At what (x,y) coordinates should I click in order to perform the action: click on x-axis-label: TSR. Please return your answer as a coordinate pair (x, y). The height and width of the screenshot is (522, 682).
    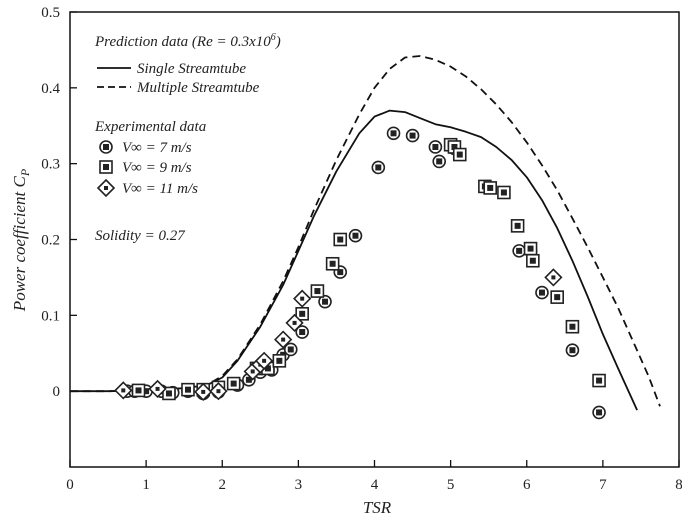
    Looking at the image, I should click on (377, 507).